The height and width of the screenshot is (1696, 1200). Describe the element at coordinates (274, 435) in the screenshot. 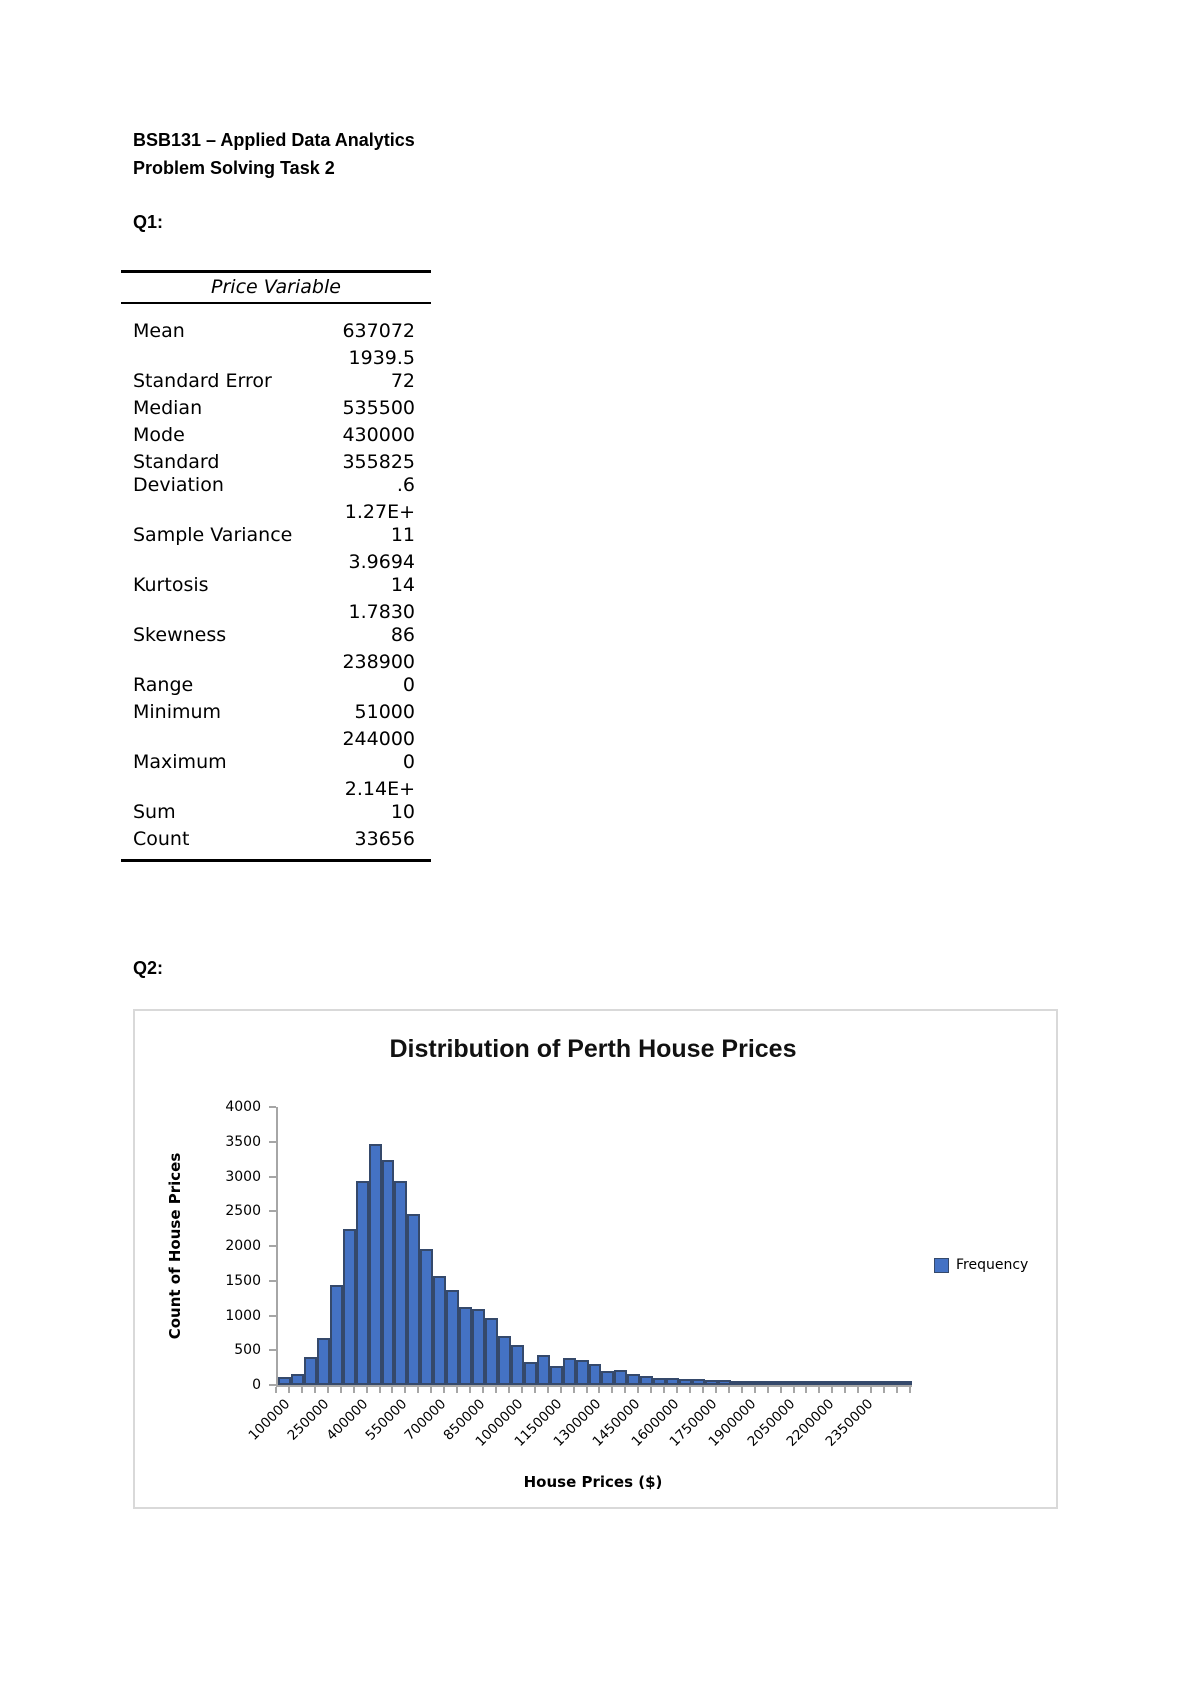

I see `stats-table-row: Mode 430000` at that location.